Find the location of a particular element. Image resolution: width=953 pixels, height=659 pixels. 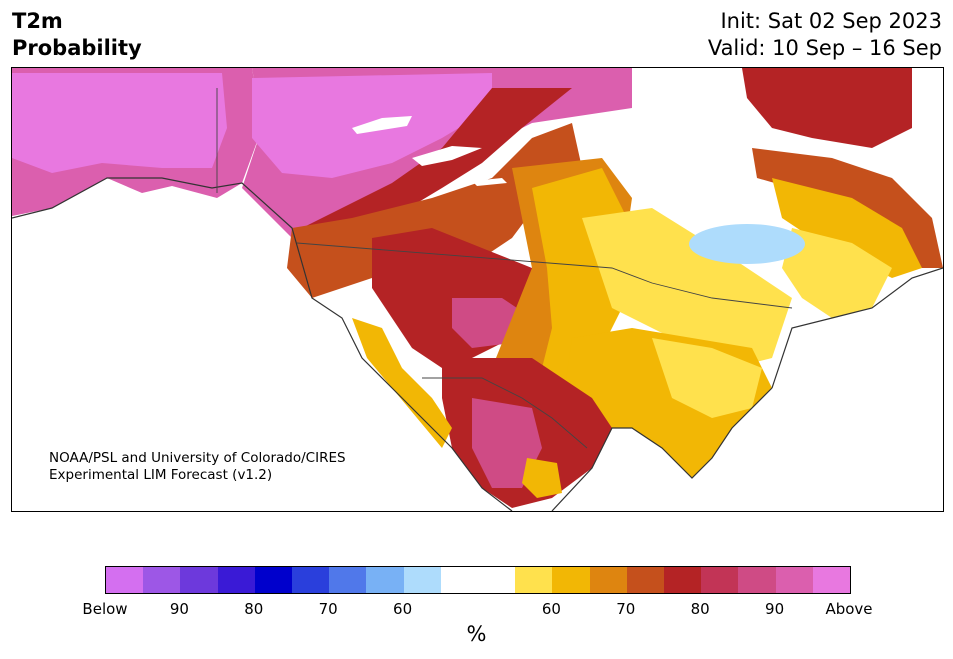

title-line-2: Probability is located at coordinates (77, 48).